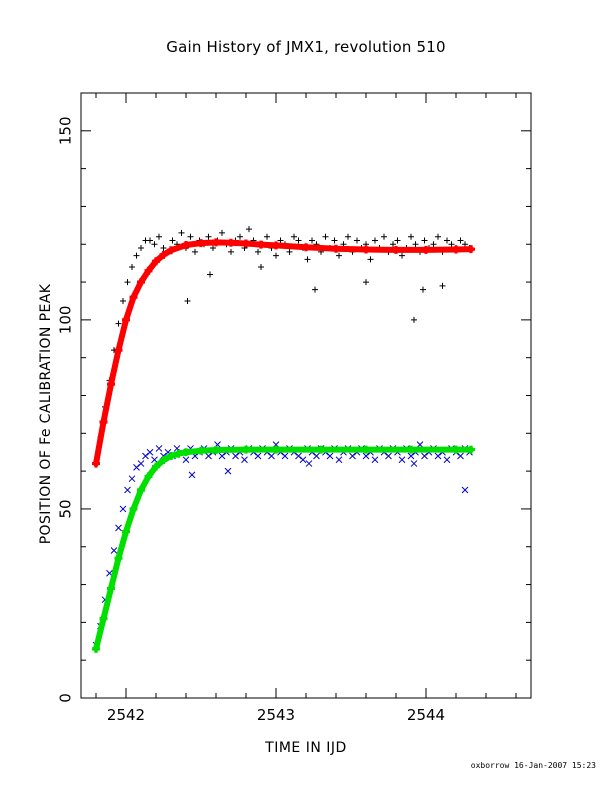 Image resolution: width=612 pixels, height=792 pixels. I want to click on y-tick-label: 0, so click(66, 698).